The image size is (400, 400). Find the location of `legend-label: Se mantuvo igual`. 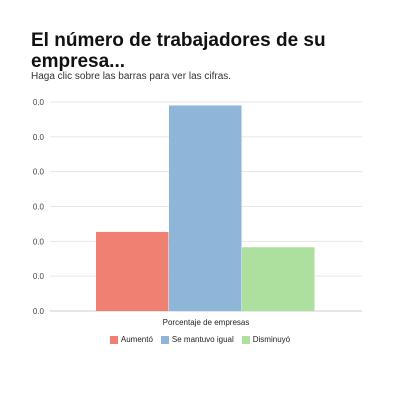

legend-label: Se mantuvo igual is located at coordinates (202, 339).